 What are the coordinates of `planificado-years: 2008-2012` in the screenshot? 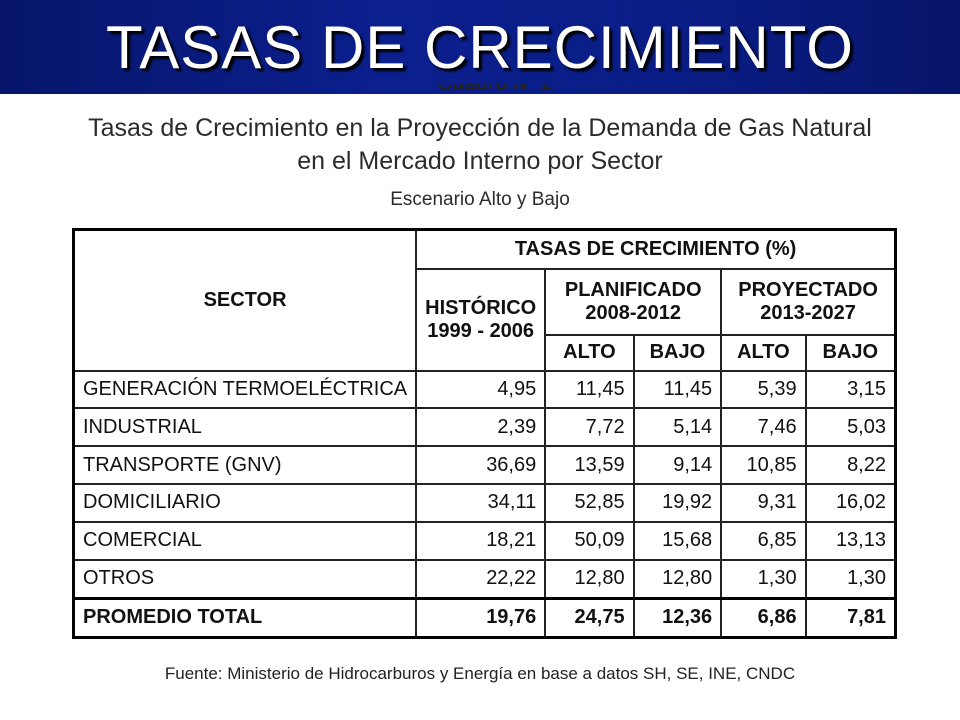 It's located at (633, 312).